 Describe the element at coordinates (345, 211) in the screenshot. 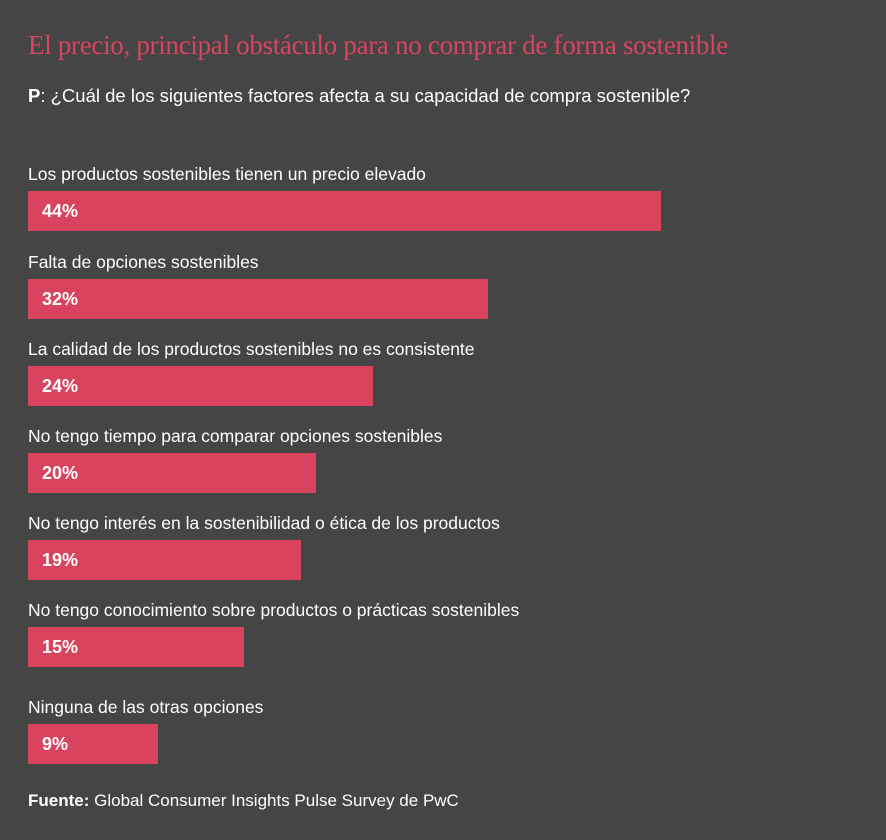

I see `bar: 44%` at that location.